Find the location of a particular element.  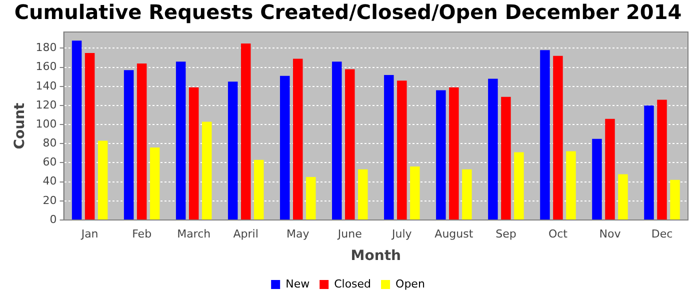

y-tick-label: 40 is located at coordinates (49, 181).